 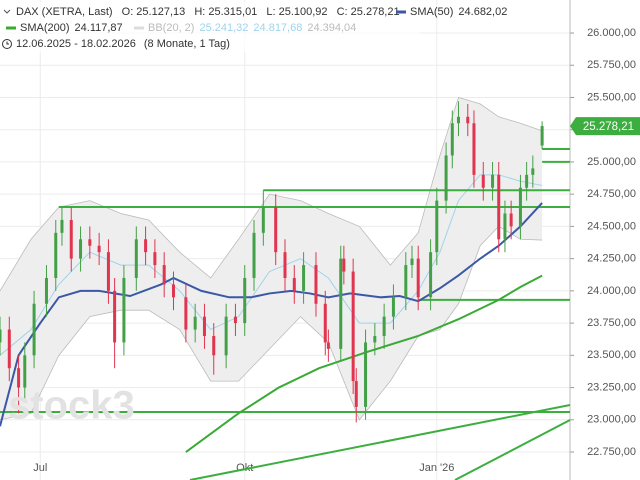 What do you see at coordinates (45, 28) in the screenshot?
I see `legend-name: SMA(200)` at bounding box center [45, 28].